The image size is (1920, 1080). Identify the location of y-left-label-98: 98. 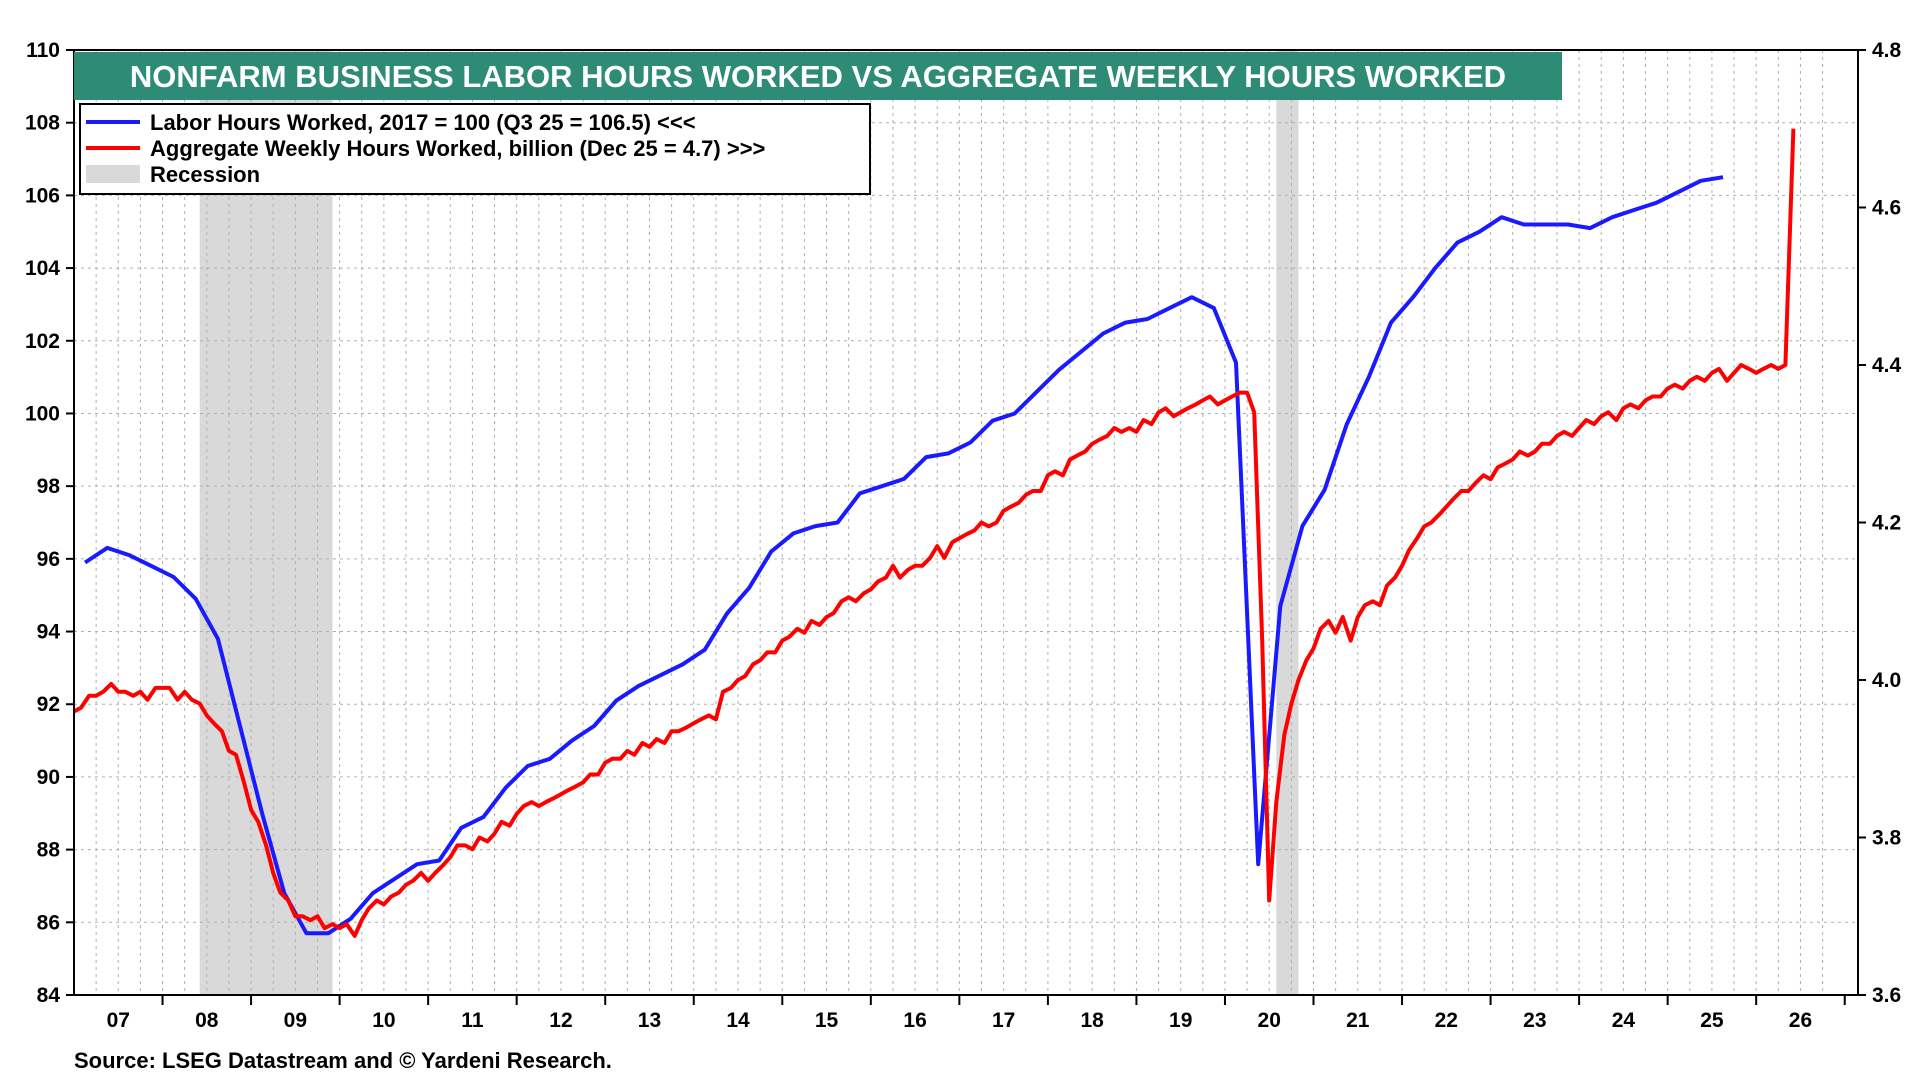
(49, 486).